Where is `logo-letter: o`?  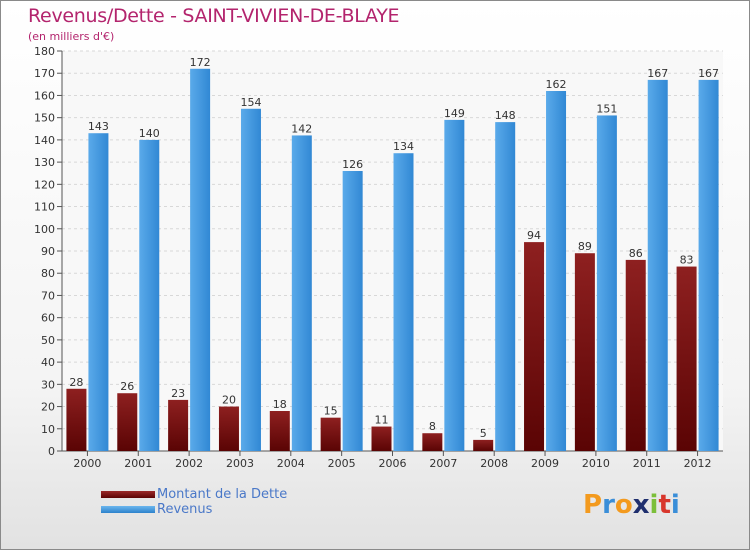 logo-letter: o is located at coordinates (623, 505).